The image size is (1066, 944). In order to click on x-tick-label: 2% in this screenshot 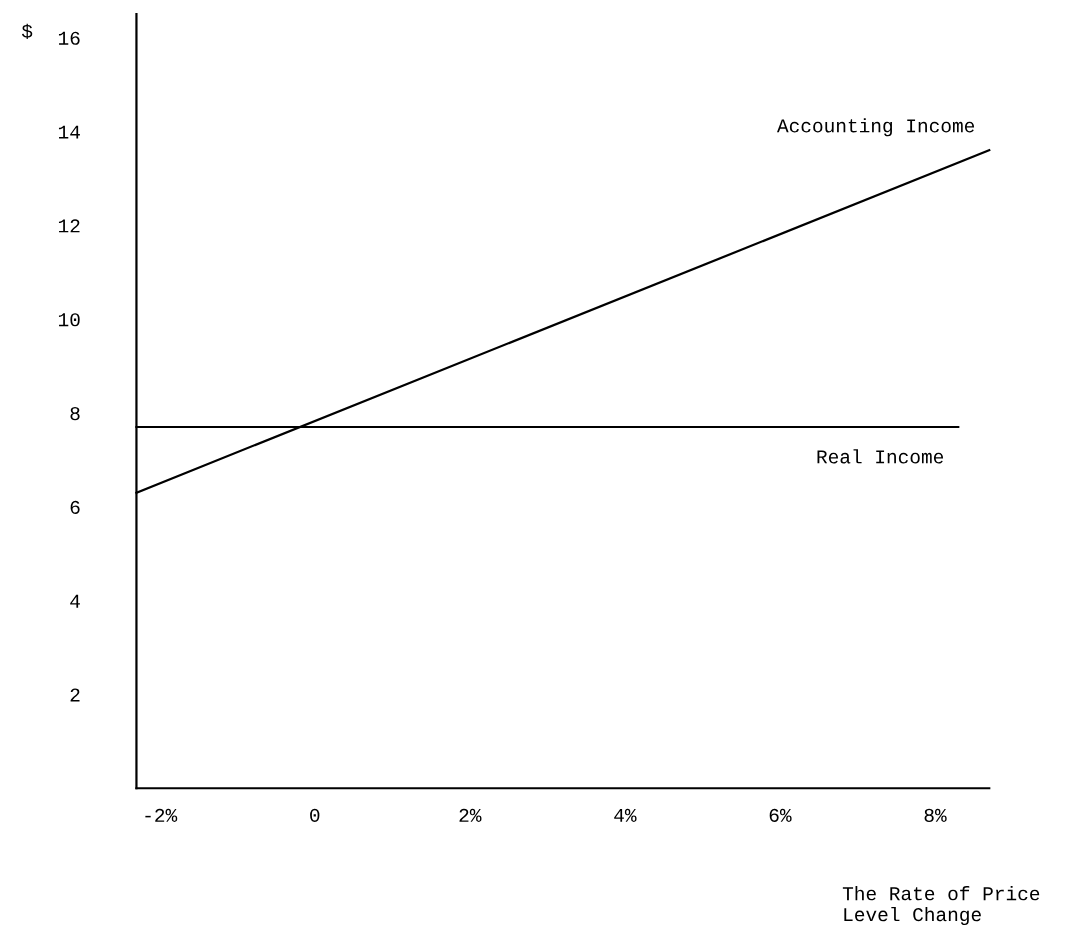, I will do `click(470, 815)`.